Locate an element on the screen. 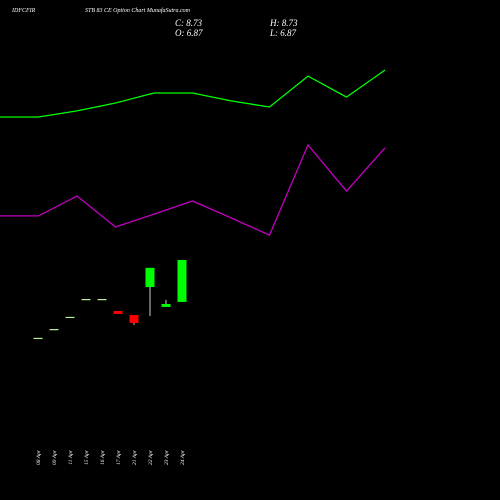 This screenshot has height=500, width=500. chart-subtitle: STB 83 CE Option Chart MunafaSutra.com is located at coordinates (138, 10).